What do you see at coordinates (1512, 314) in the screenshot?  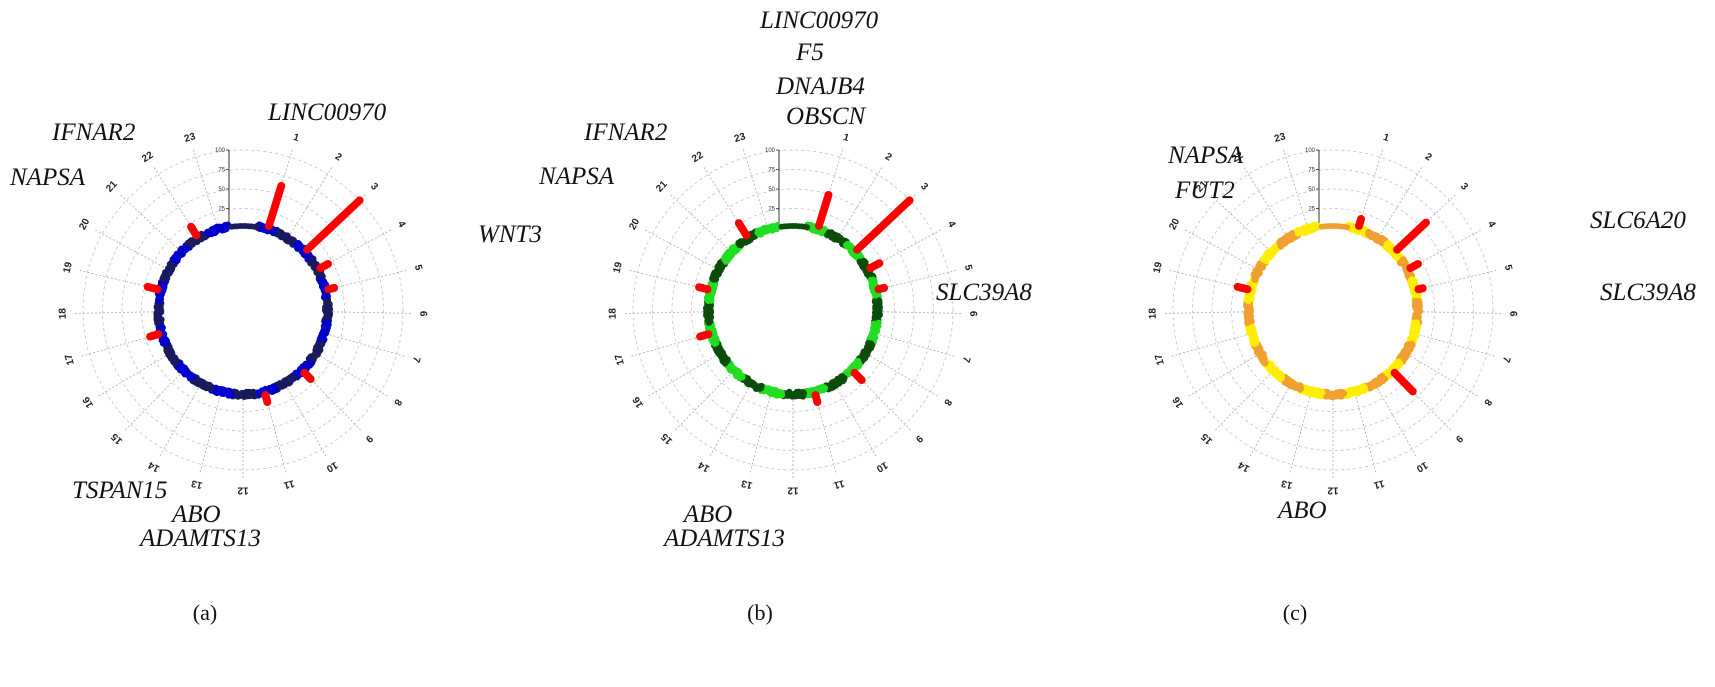 I see `chromosome-label: 6` at bounding box center [1512, 314].